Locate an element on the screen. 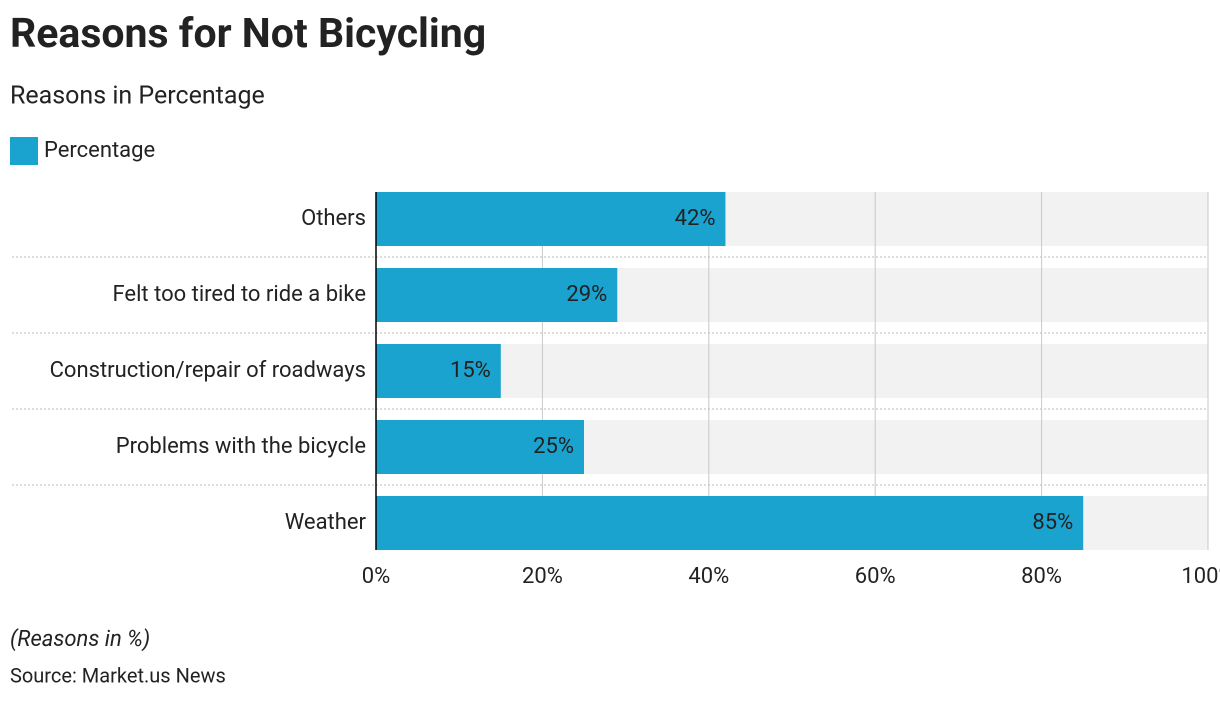  x-tick-label: 100% is located at coordinates (1200, 576).